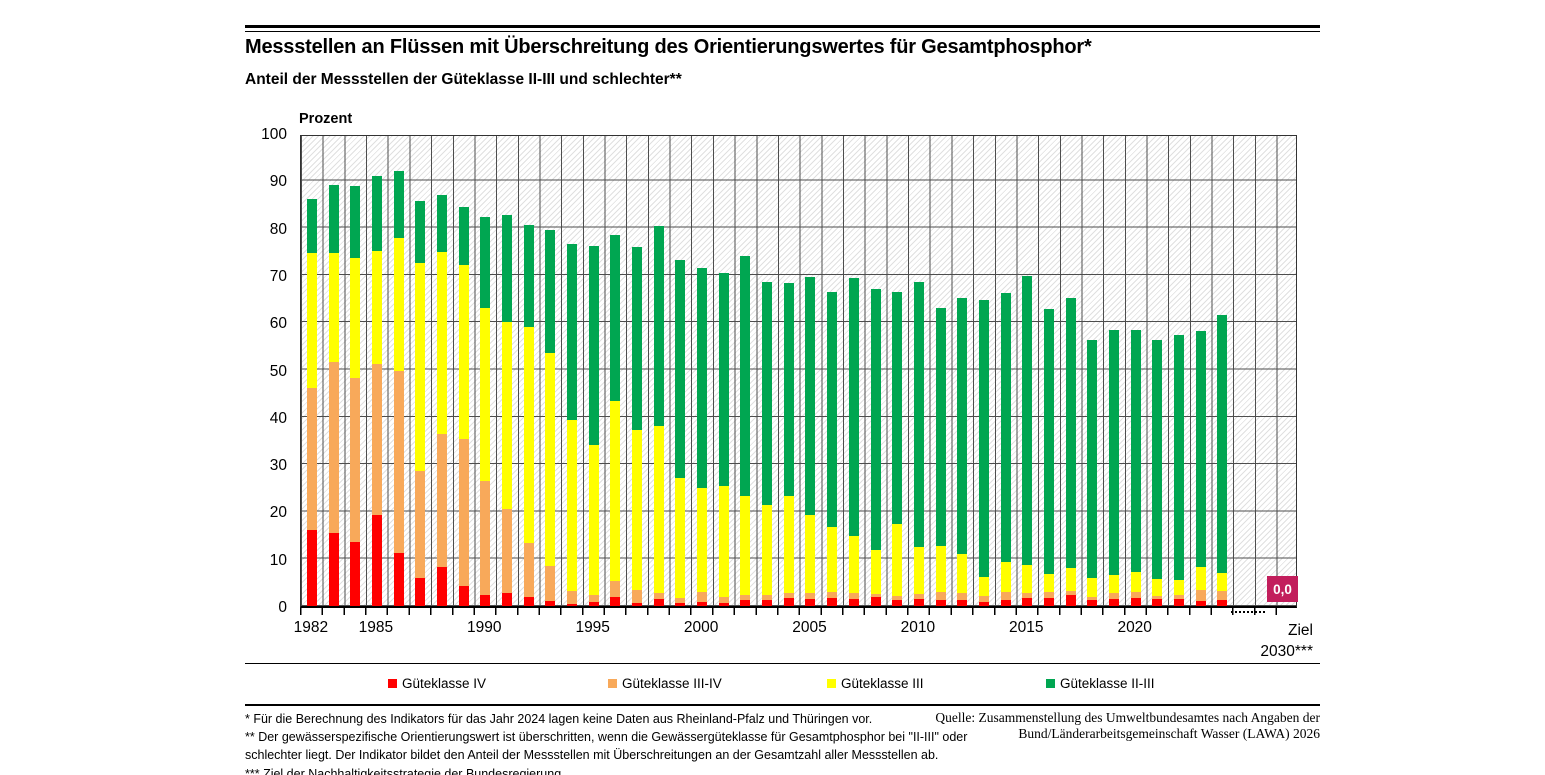 The height and width of the screenshot is (775, 1545). What do you see at coordinates (1048, 457) in the screenshot?
I see `bar-2016` at bounding box center [1048, 457].